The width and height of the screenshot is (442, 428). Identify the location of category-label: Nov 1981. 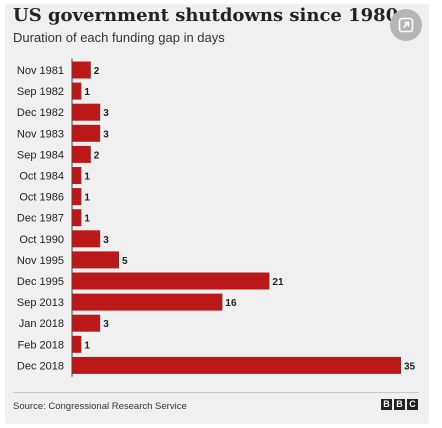
(40, 71).